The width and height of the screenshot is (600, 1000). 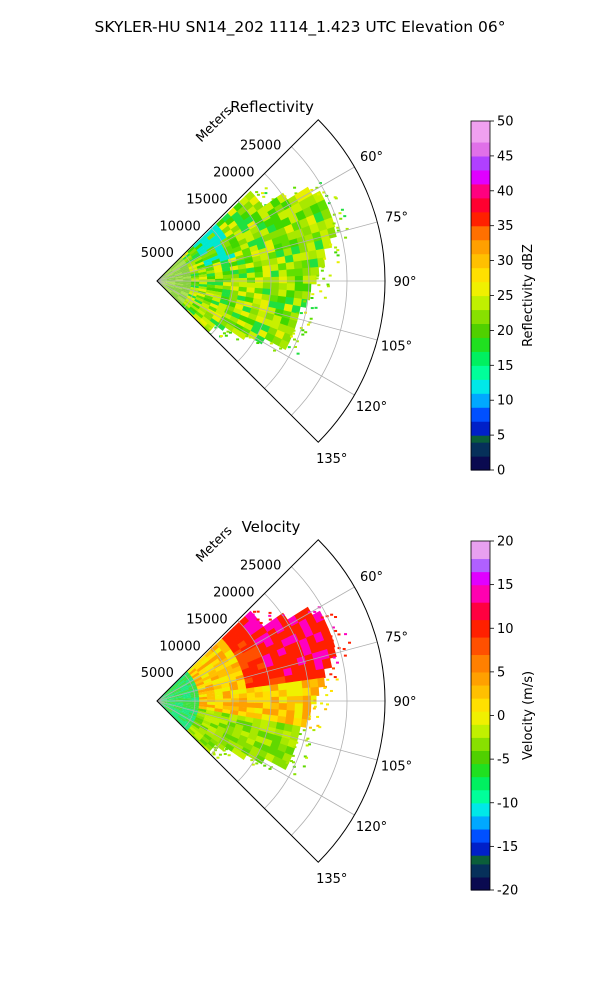 I want to click on azimuth-tick-label: 120°, so click(x=371, y=407).